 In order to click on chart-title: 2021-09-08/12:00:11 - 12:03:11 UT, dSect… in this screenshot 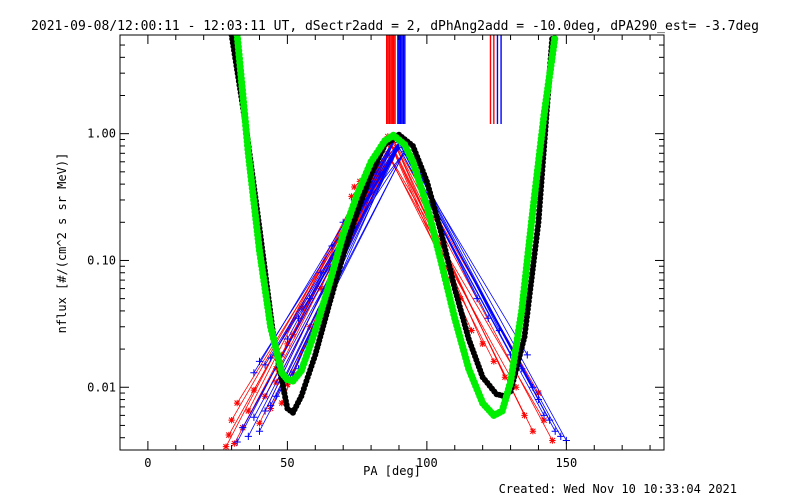, I will do `click(395, 26)`.